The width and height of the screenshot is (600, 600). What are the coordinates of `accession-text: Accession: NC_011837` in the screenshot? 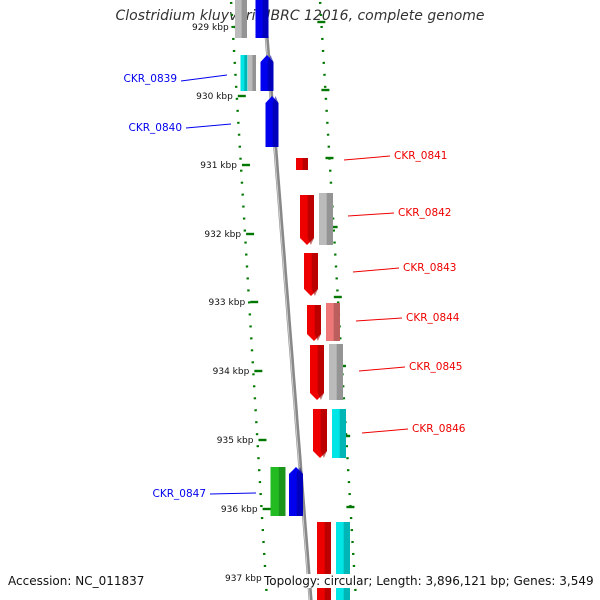 It's located at (76, 581).